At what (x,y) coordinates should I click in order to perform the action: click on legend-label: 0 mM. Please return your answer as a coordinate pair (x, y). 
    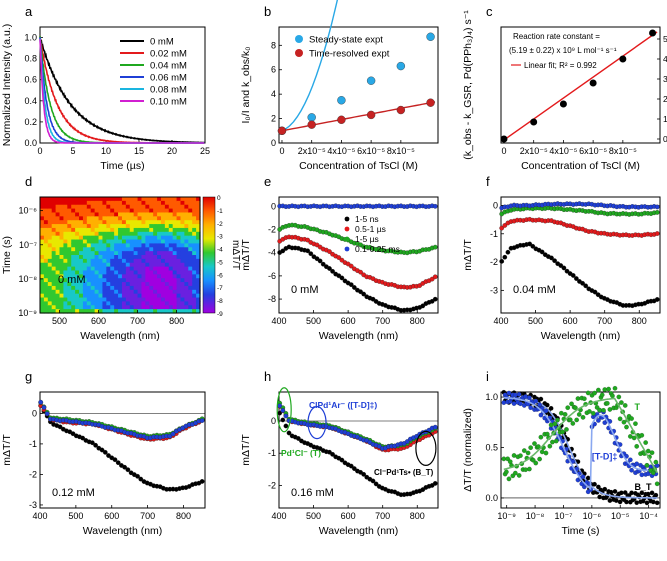
    Looking at the image, I should click on (162, 42).